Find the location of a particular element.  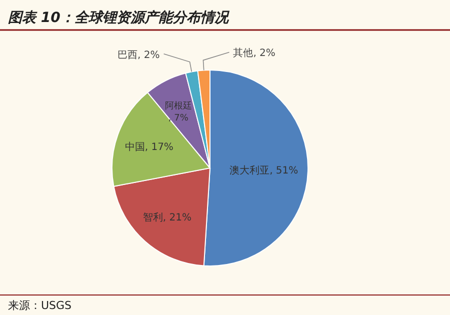

chart-title: 图表 10：全球锂资源产能分布情况 is located at coordinates (119, 17).